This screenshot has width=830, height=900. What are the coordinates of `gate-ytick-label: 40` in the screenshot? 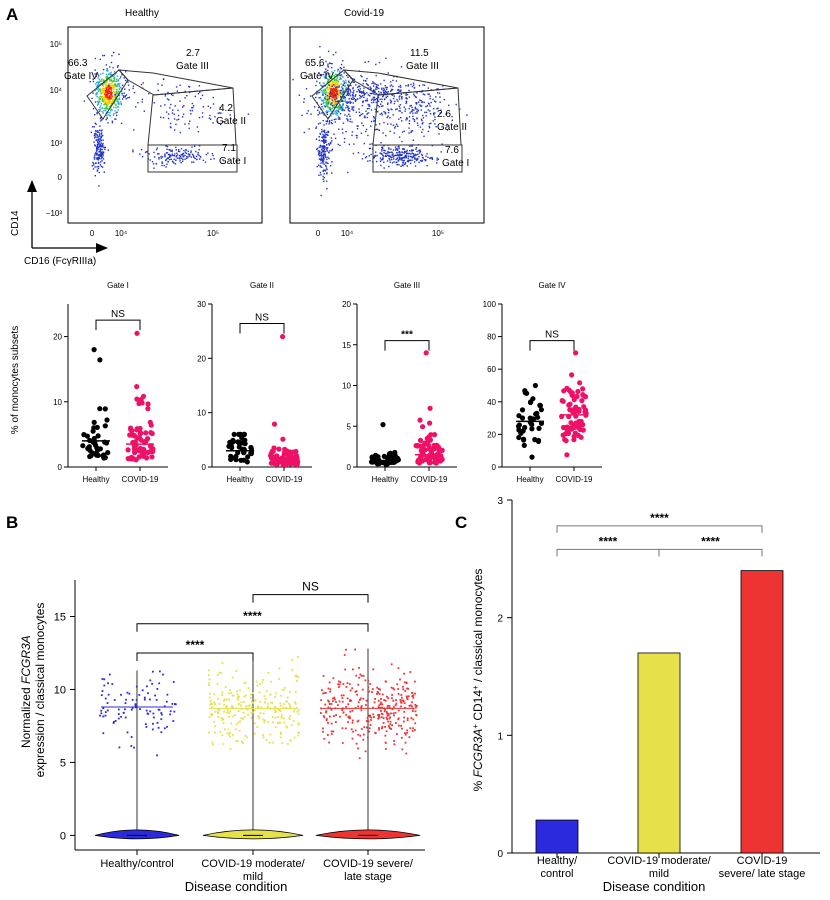 It's located at (491, 402).